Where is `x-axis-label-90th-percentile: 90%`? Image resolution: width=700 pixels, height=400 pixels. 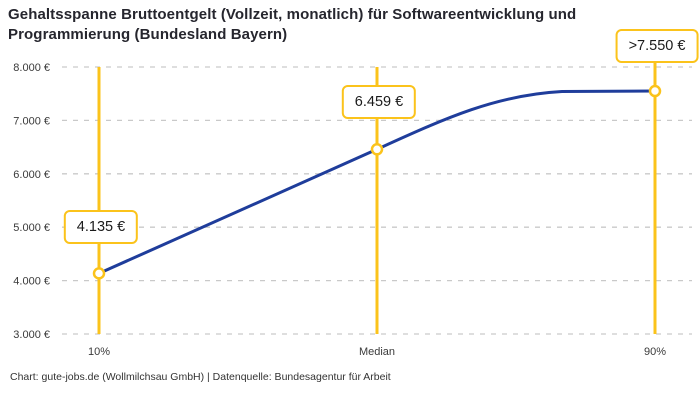
x-axis-label-90th-percentile: 90% is located at coordinates (655, 352).